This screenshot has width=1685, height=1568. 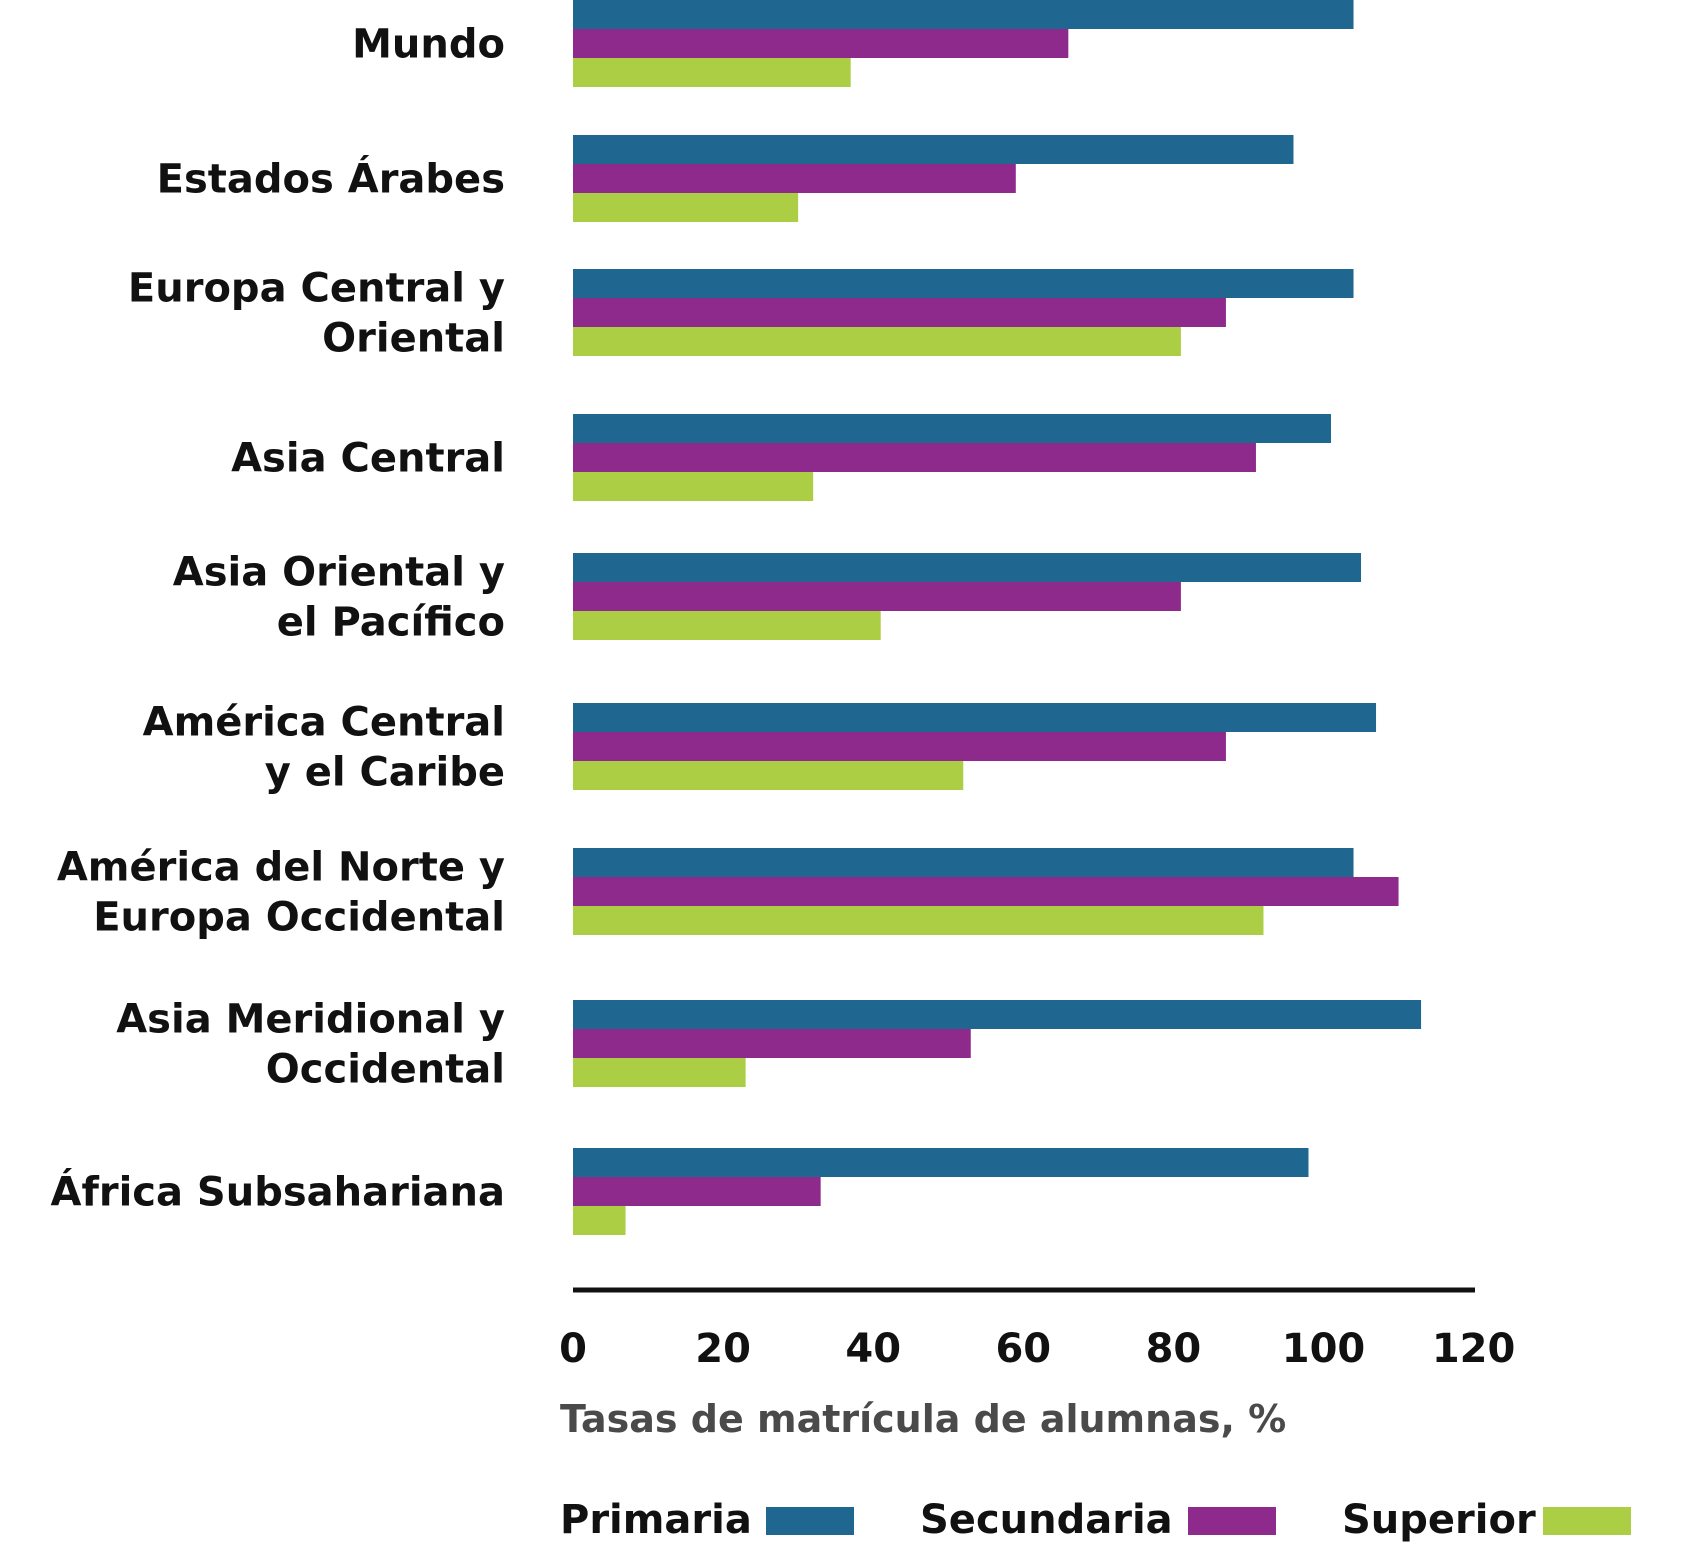 I want to click on legend-label-primaria: Primaria, so click(x=656, y=1520).